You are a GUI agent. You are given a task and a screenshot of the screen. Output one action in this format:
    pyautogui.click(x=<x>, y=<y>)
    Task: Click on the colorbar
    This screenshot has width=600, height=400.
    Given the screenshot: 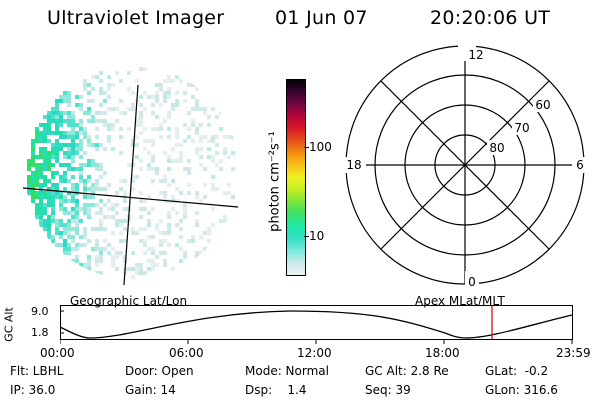 What is the action you would take?
    pyautogui.click(x=296, y=177)
    